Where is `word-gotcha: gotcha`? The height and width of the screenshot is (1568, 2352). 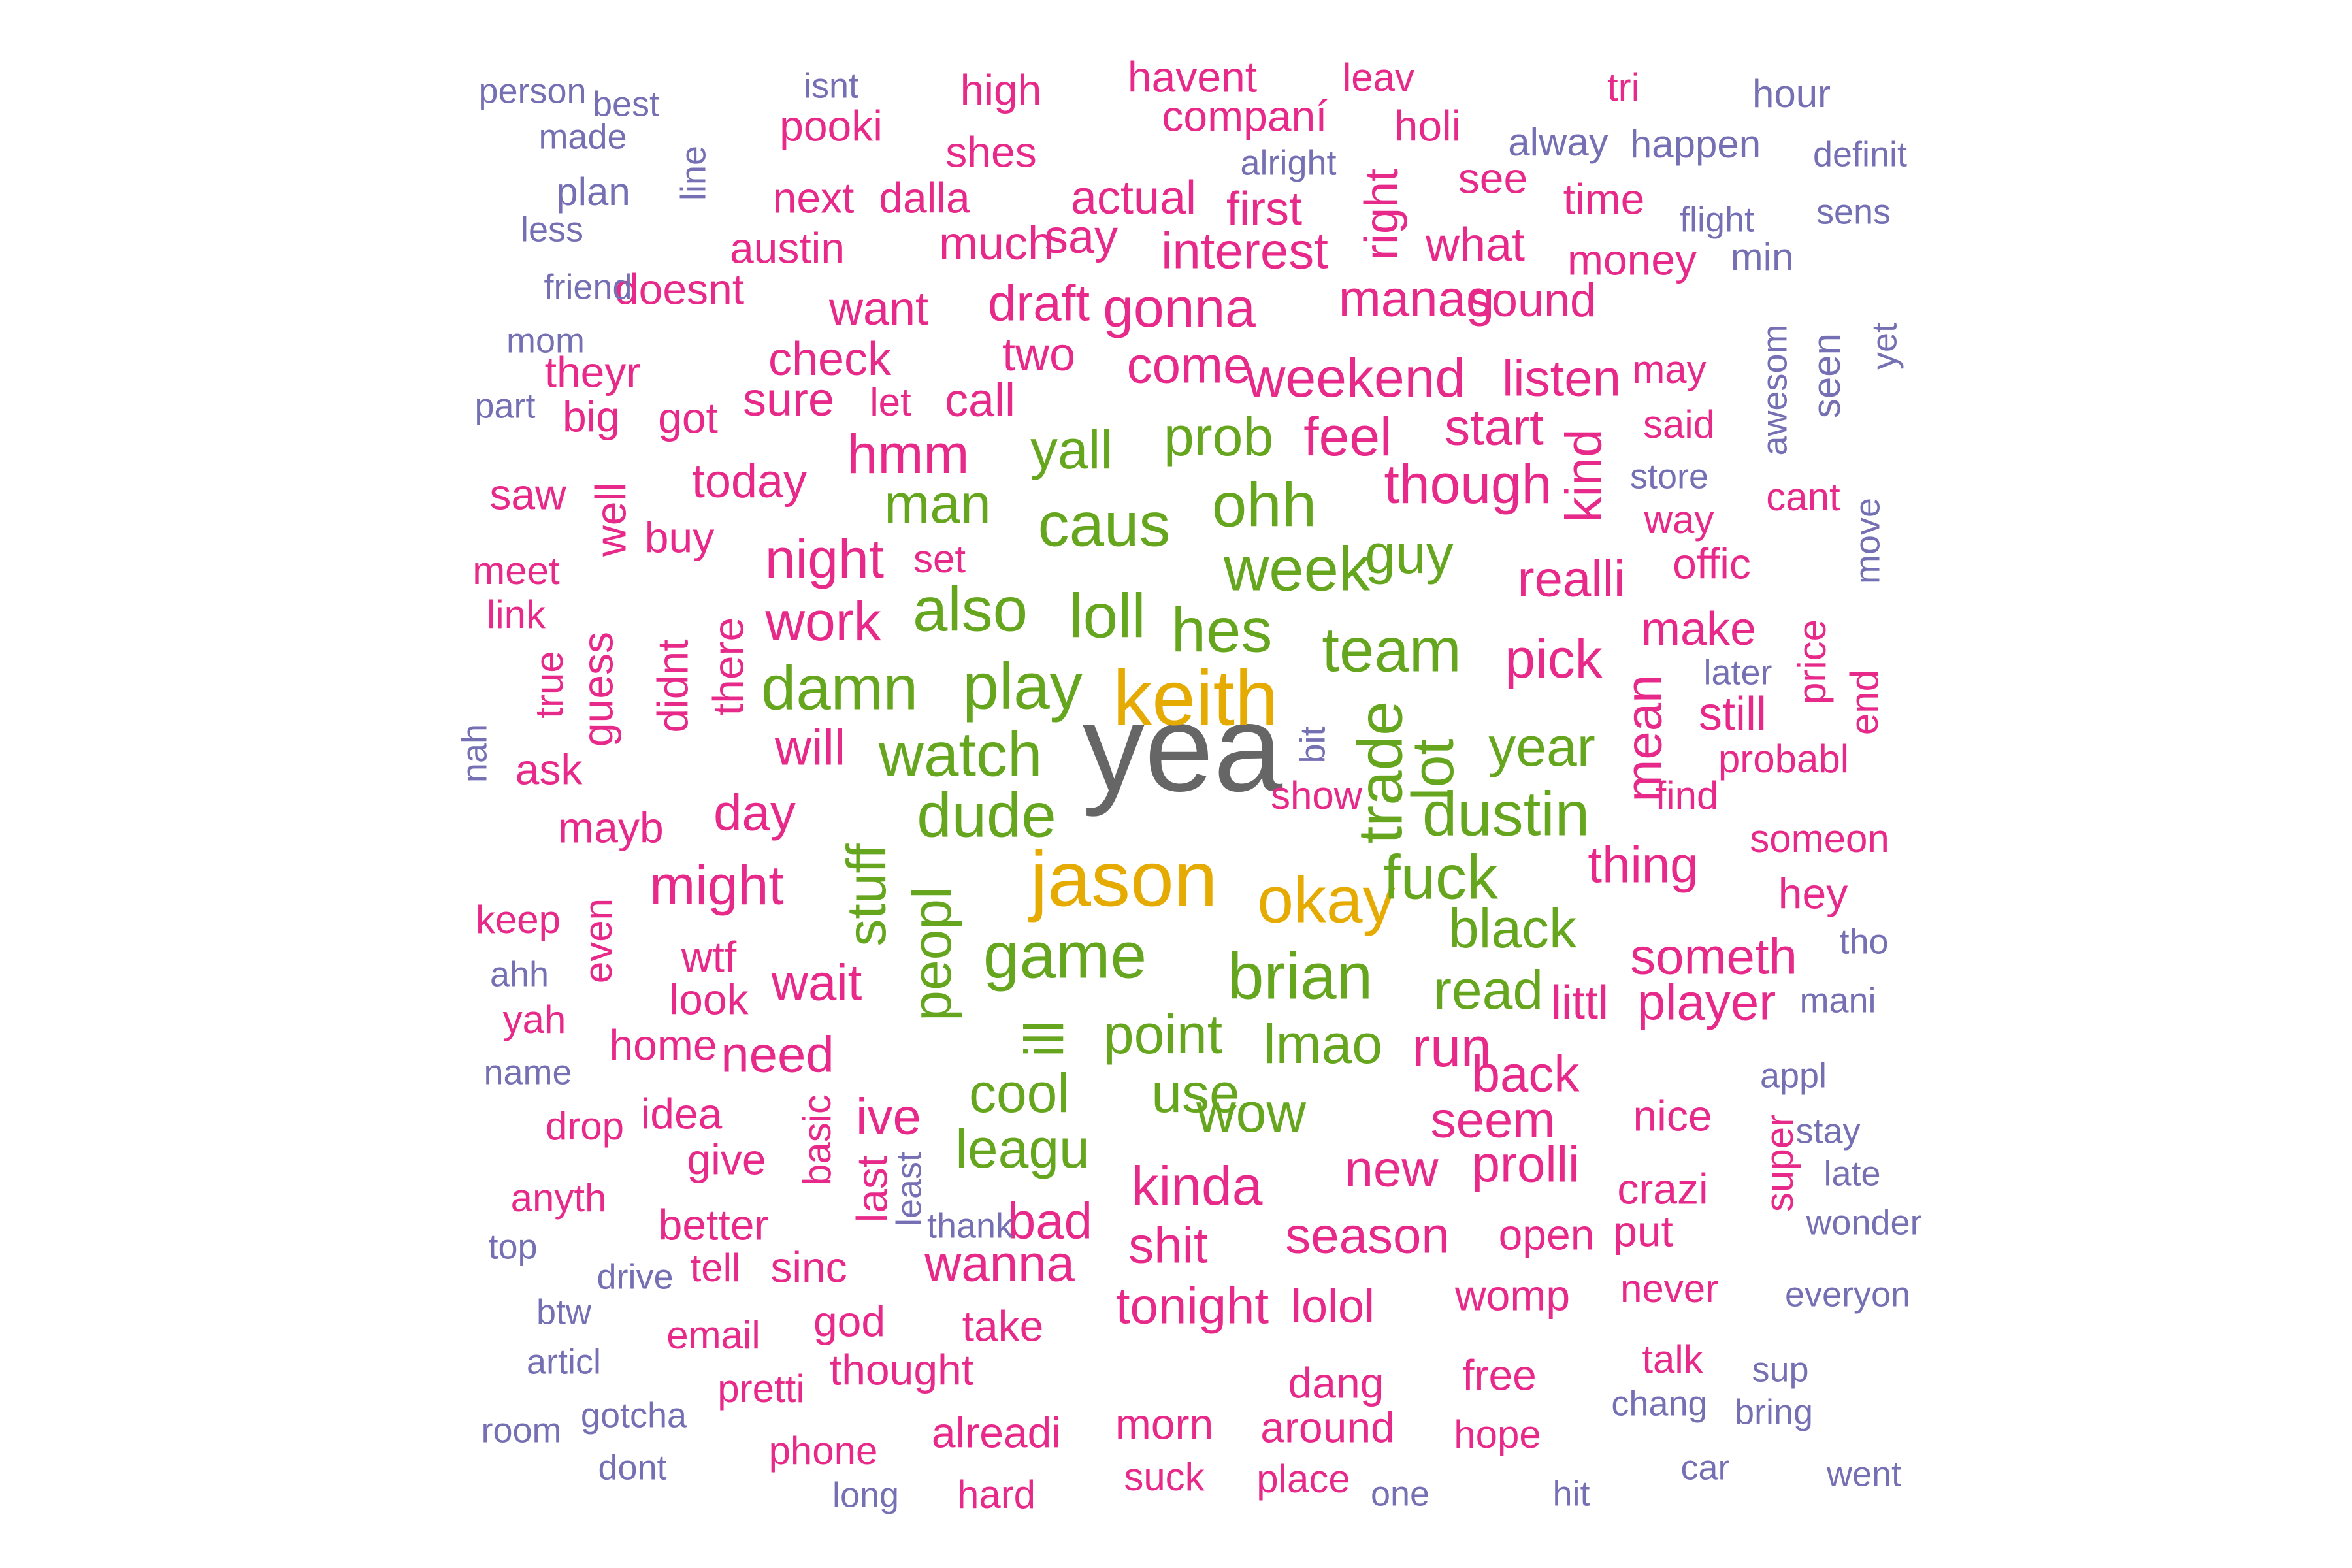
word-gotcha: gotcha is located at coordinates (634, 1415).